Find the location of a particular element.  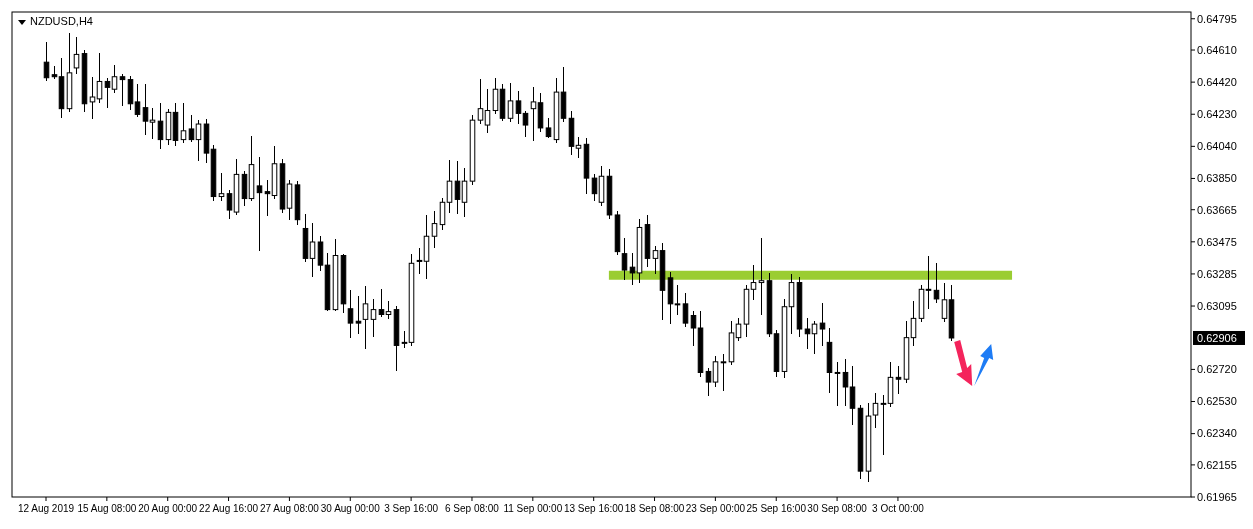

x-tick-label: 30 Aug 00:00 is located at coordinates (350, 508).